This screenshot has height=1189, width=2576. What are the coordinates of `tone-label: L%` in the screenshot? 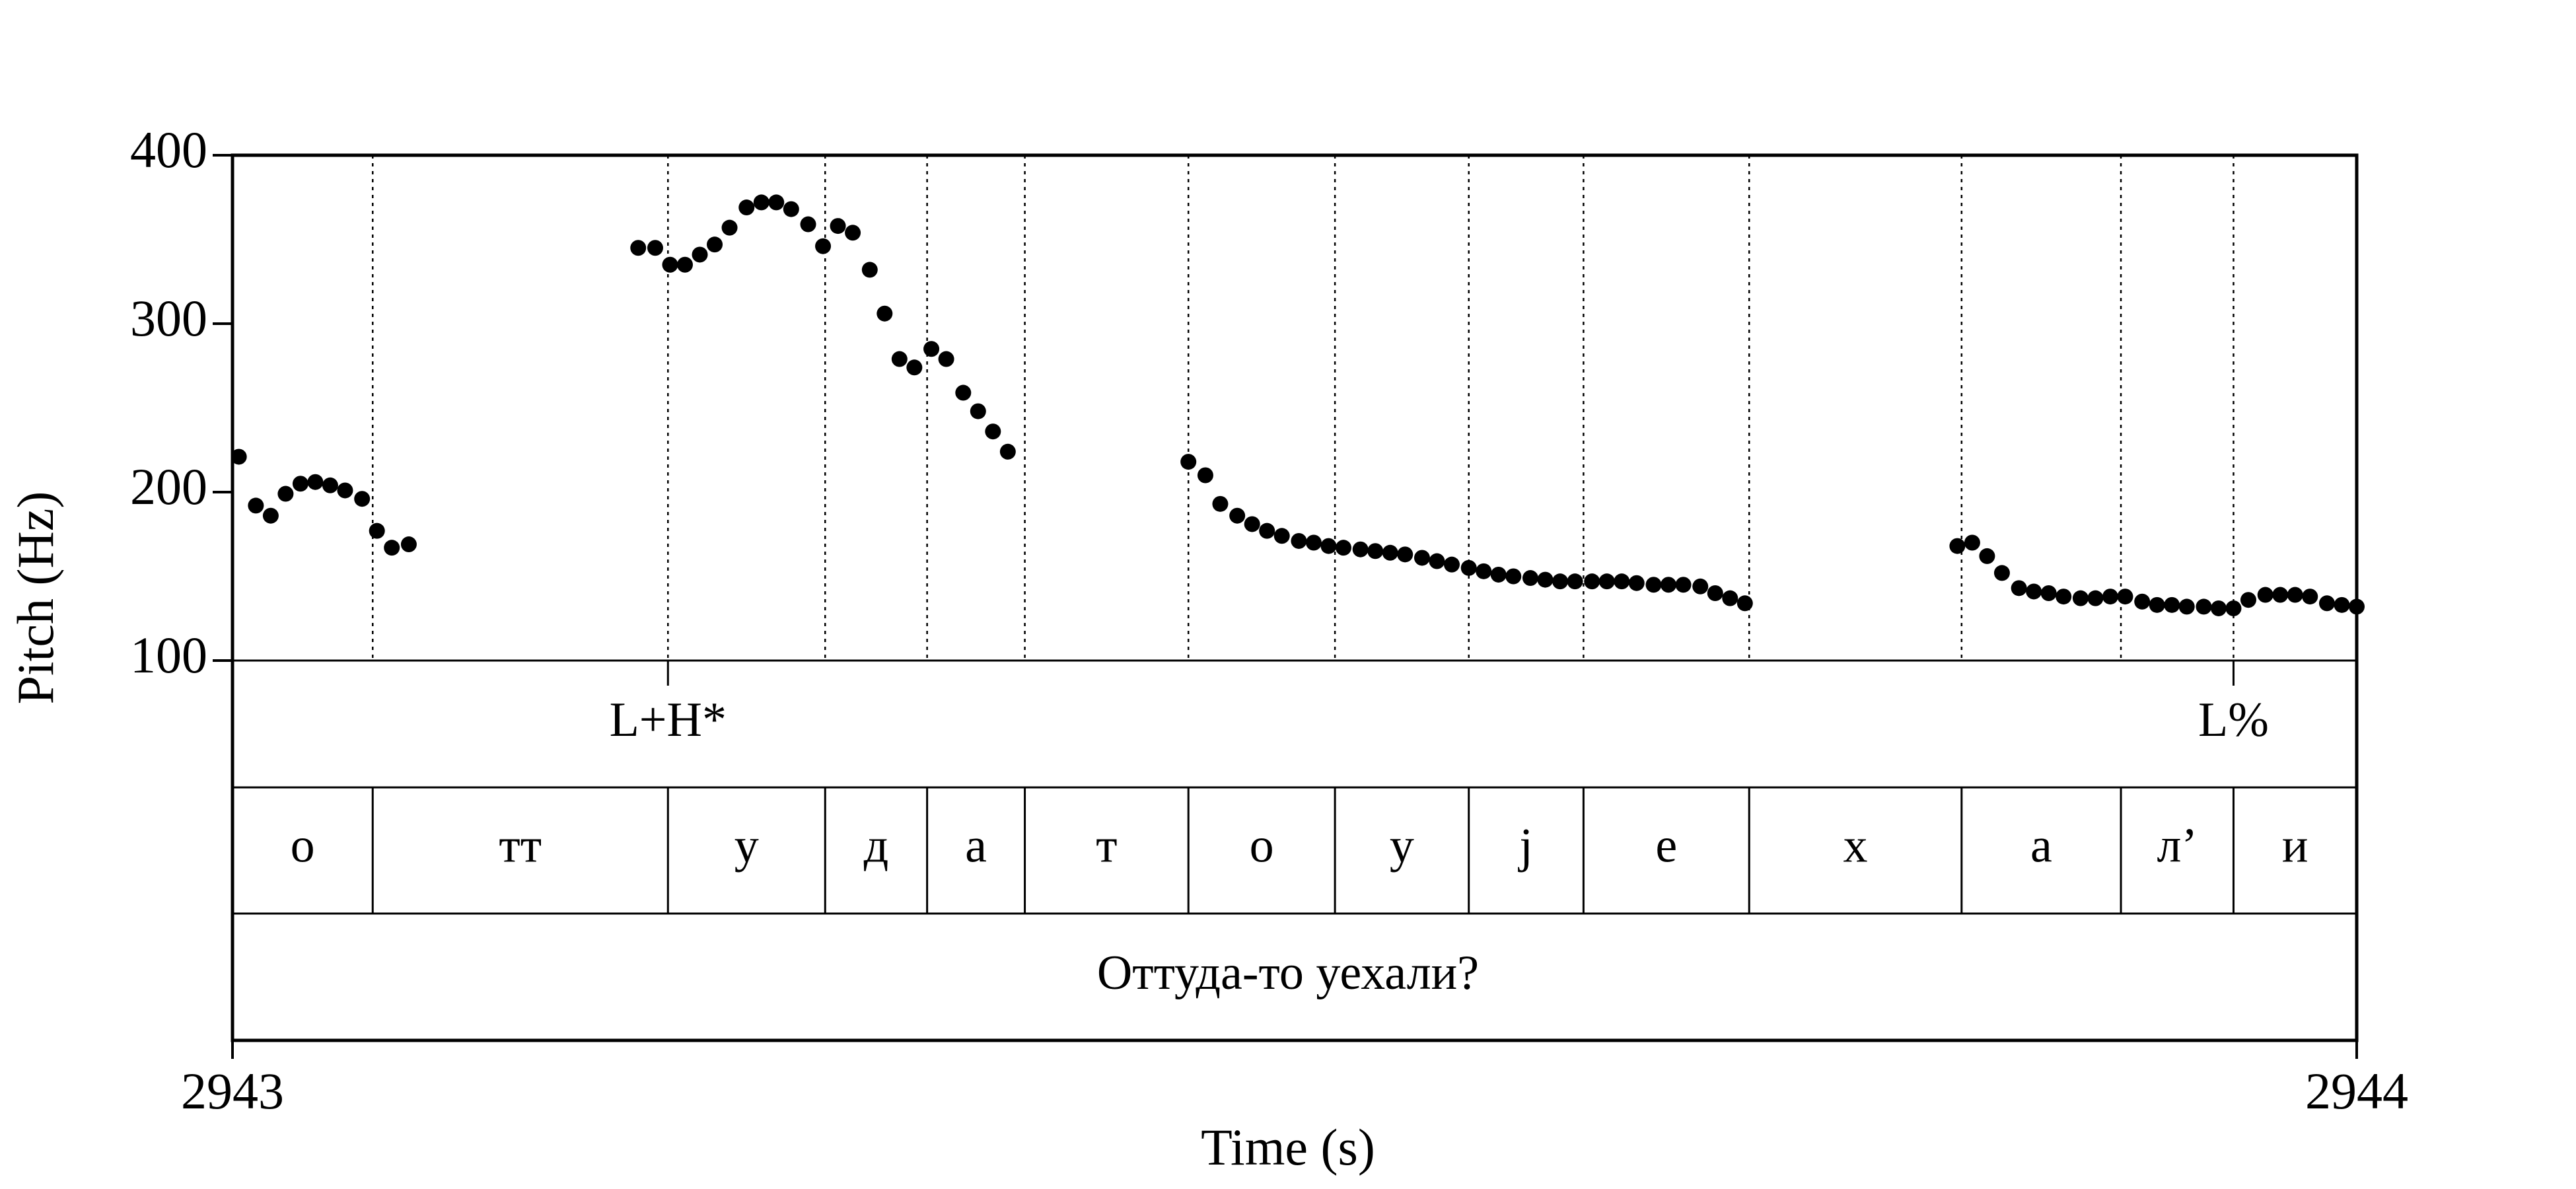 It's located at (2234, 720).